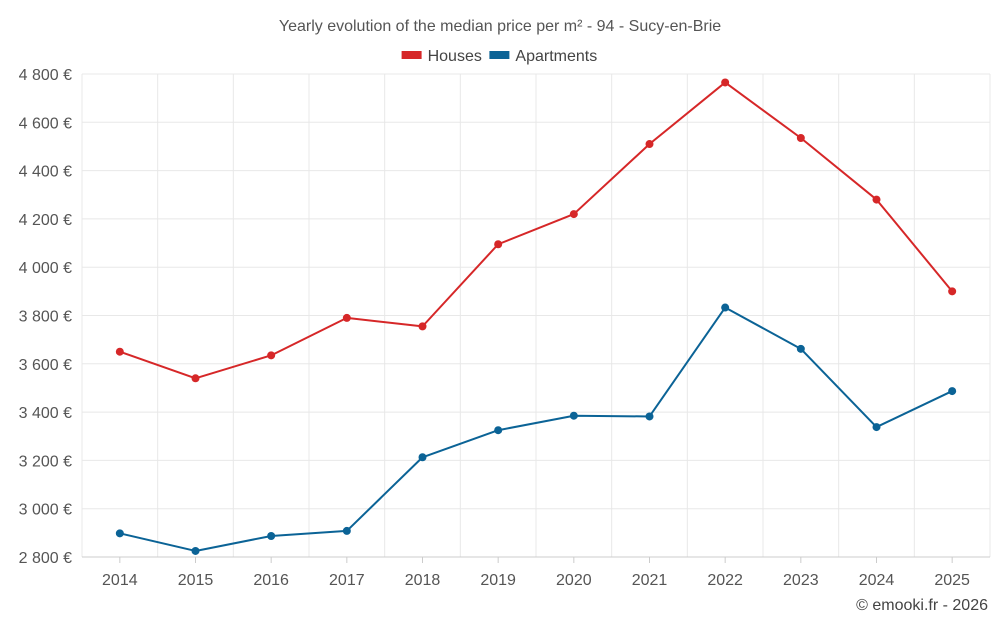  Describe the element at coordinates (271, 580) in the screenshot. I see `x-tick-label: 2016` at that location.